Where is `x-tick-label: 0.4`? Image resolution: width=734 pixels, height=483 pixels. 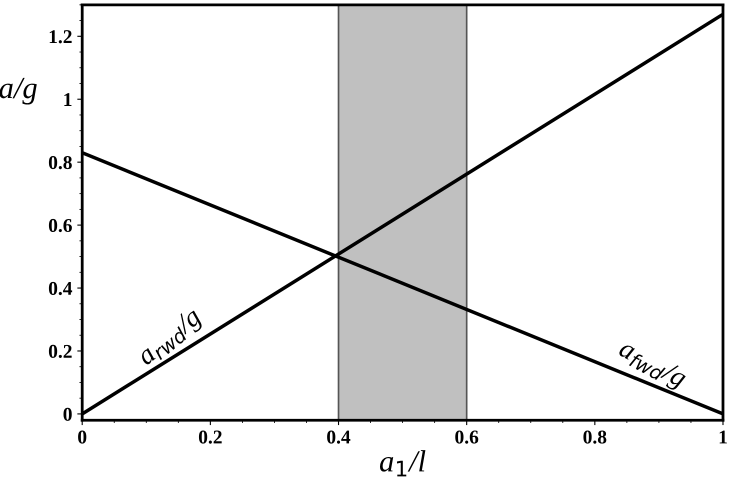
x-tick-label: 0.4 is located at coordinates (338, 437).